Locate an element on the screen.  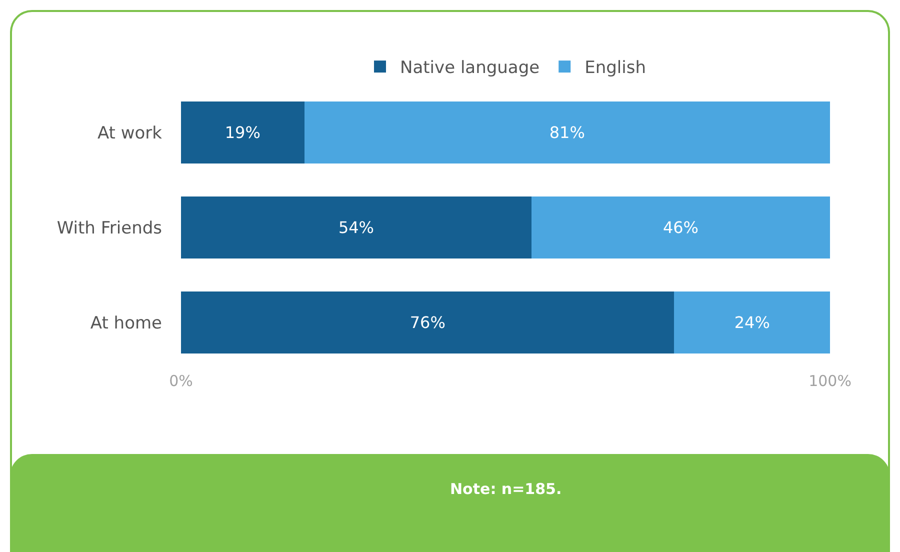
legend-label: Native language is located at coordinates (470, 68).